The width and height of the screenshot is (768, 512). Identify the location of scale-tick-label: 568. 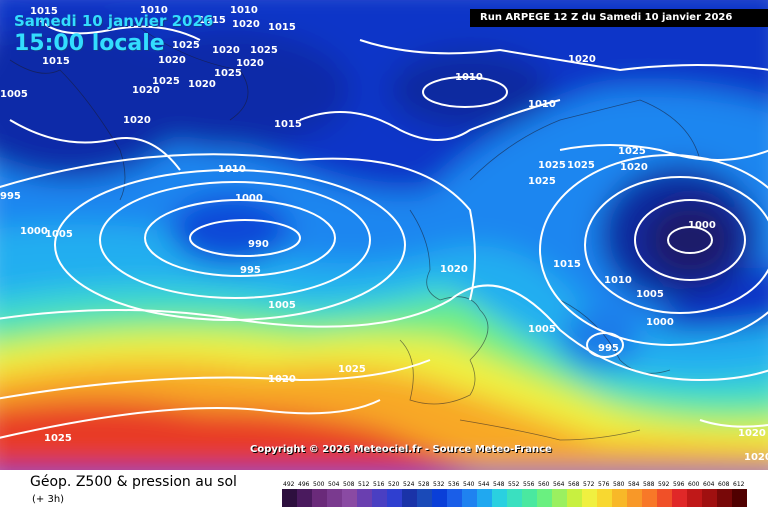
(574, 484).